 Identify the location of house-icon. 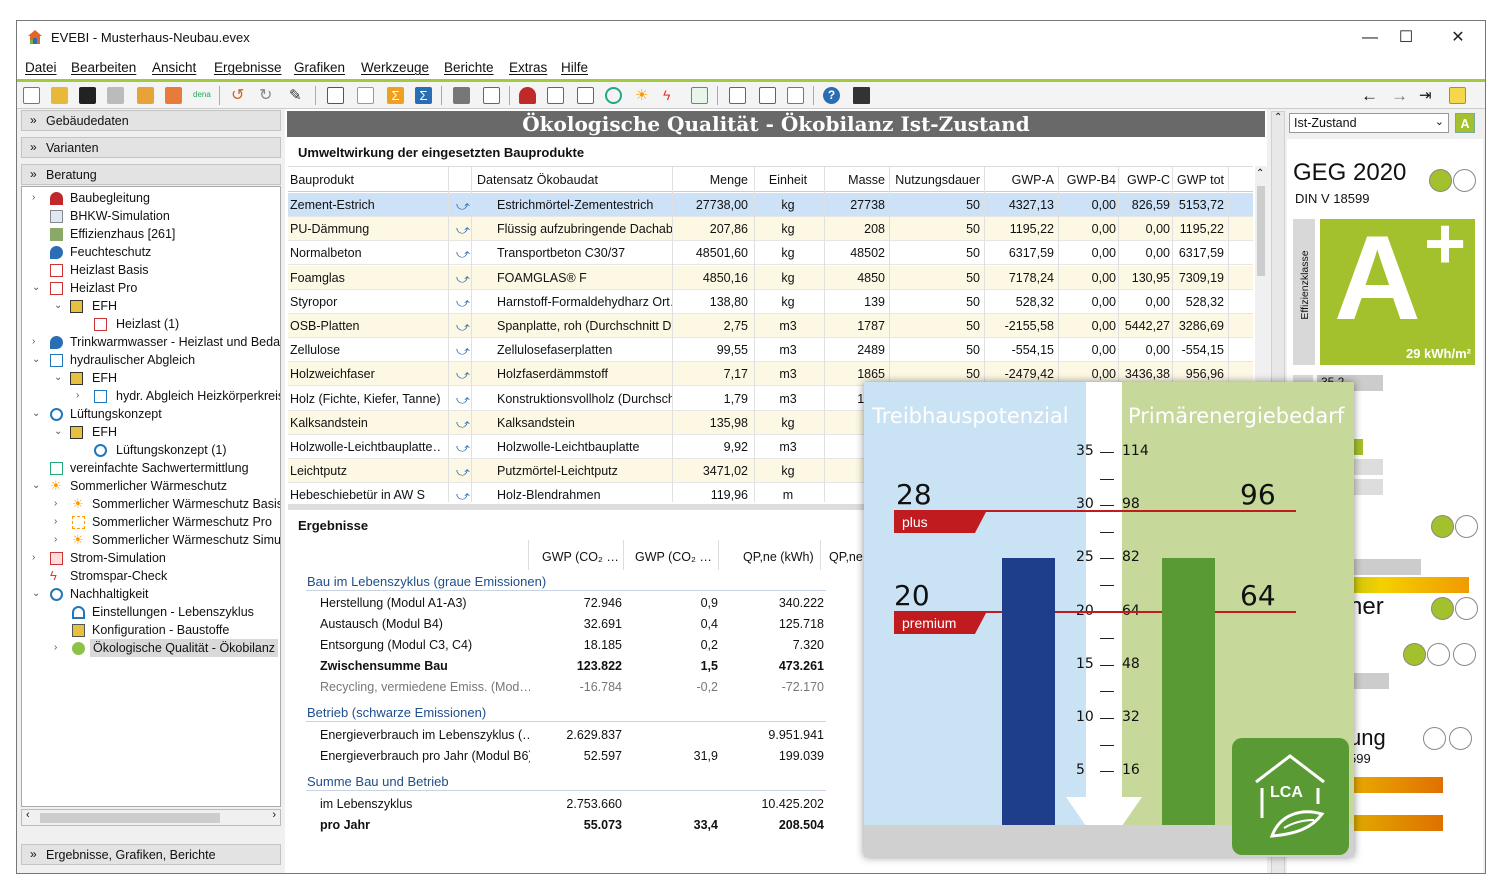
(699, 95).